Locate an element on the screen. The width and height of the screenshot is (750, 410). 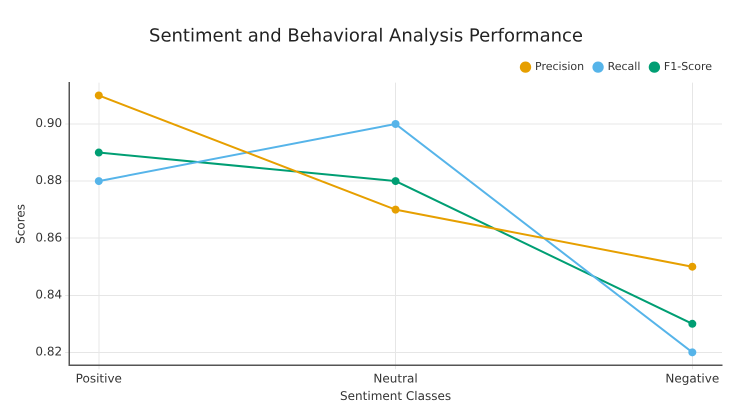
x-axis-title: Sentiment Classes is located at coordinates (396, 395).